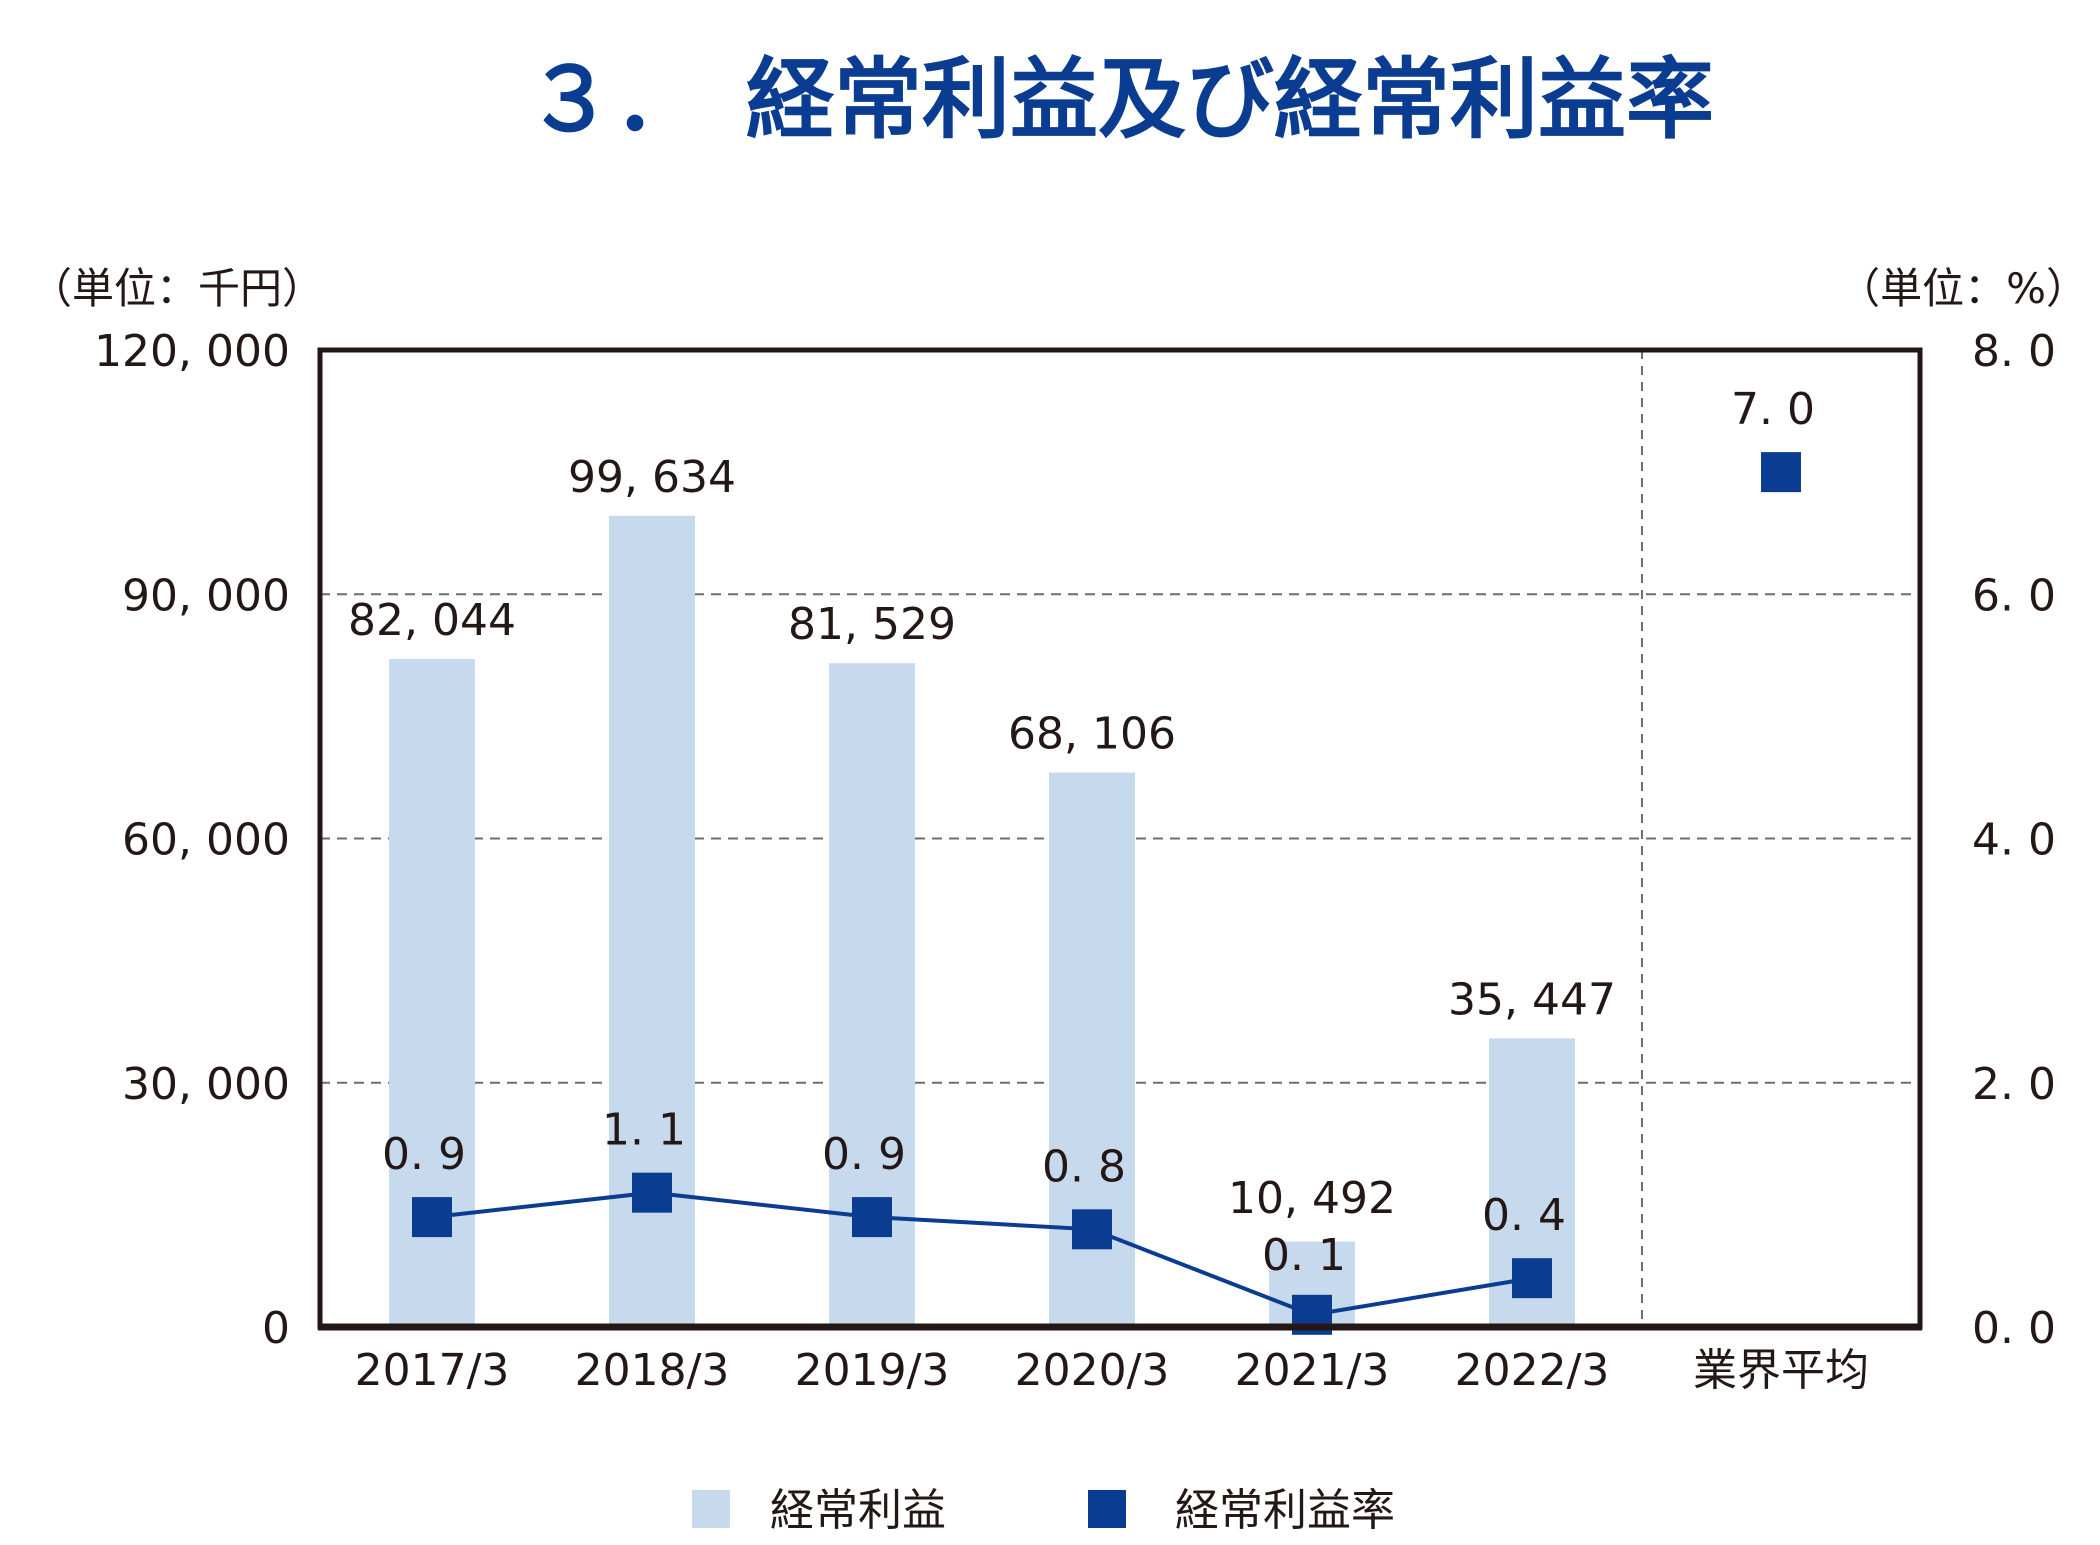 This screenshot has width=2100, height=1545. What do you see at coordinates (1532, 999) in the screenshot?
I see `bar-value-label: 35, 447` at bounding box center [1532, 999].